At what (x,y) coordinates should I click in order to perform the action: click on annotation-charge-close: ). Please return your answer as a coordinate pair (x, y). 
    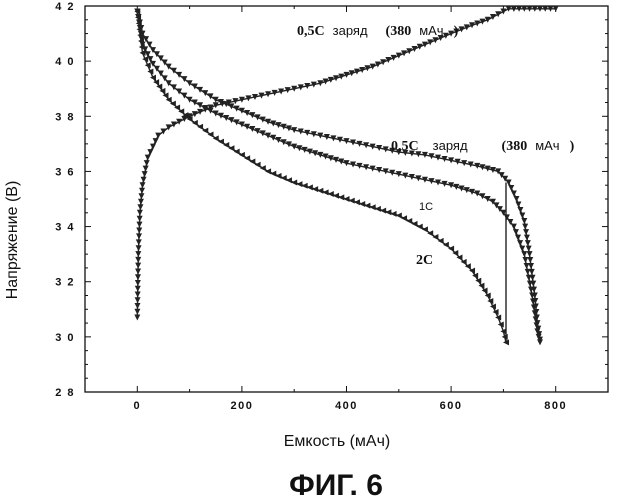
    Looking at the image, I should click on (456, 31).